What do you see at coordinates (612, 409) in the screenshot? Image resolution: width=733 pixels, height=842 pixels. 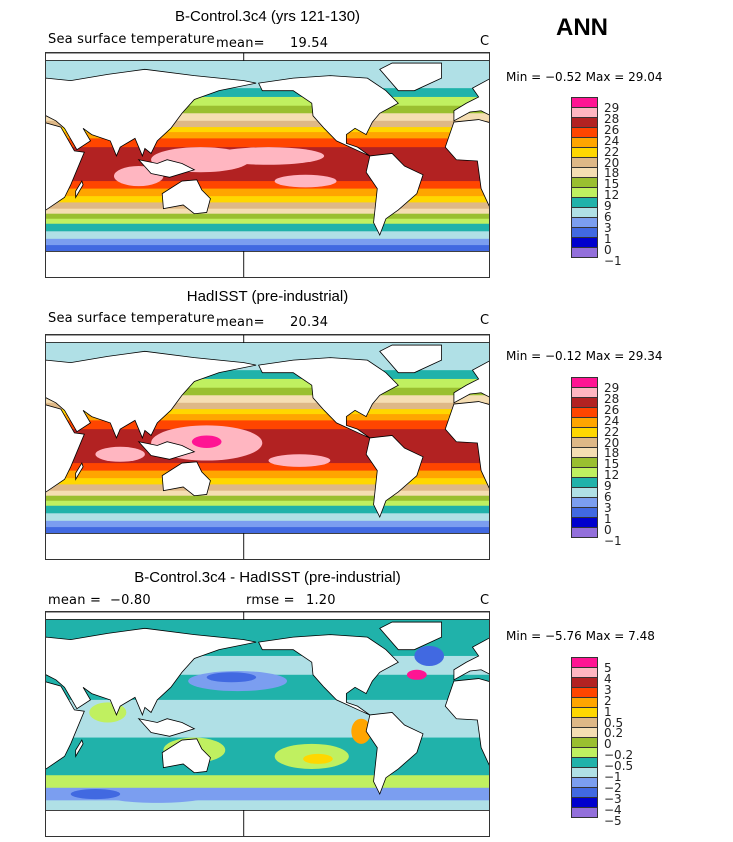 I see `colorbar-label: 26` at bounding box center [612, 409].